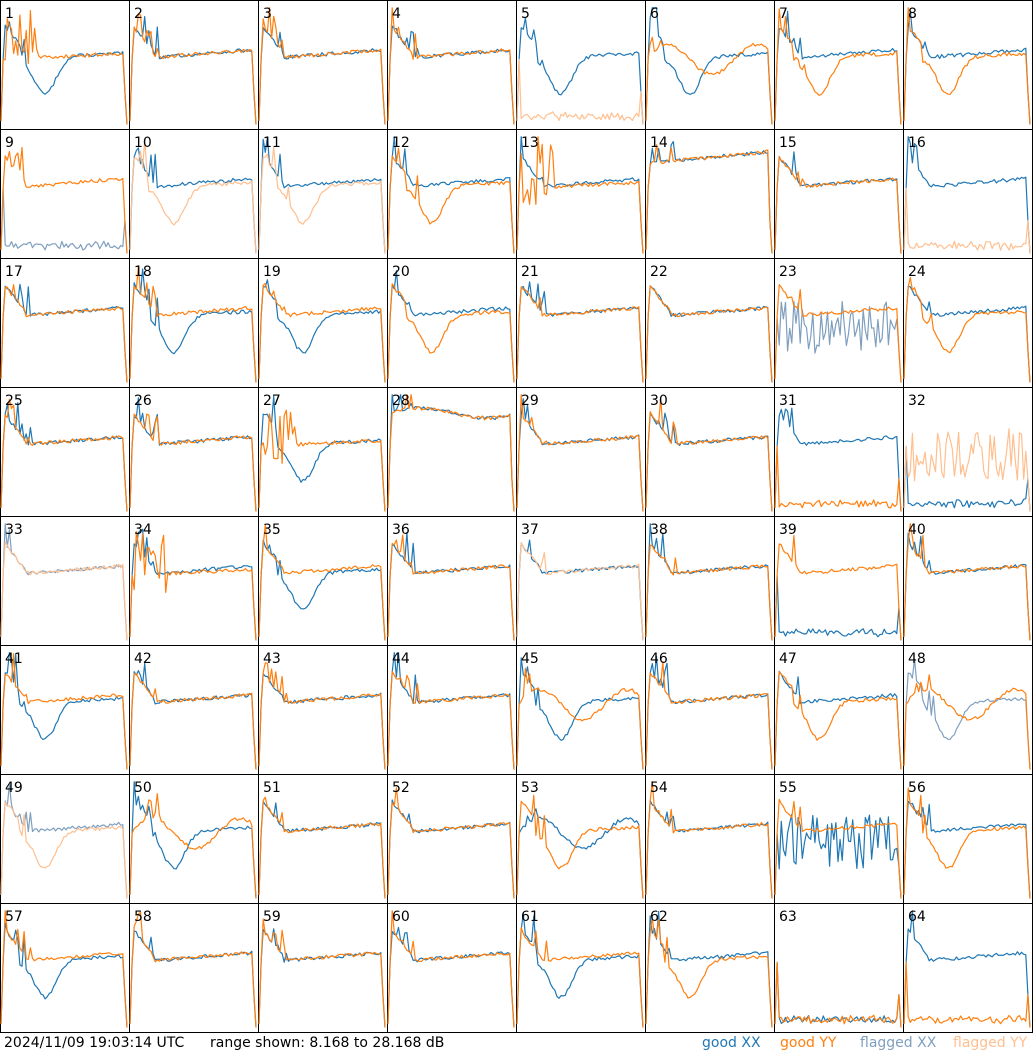 This screenshot has width=1033, height=1053. What do you see at coordinates (659, 659) in the screenshot?
I see `panel-label: 46` at bounding box center [659, 659].